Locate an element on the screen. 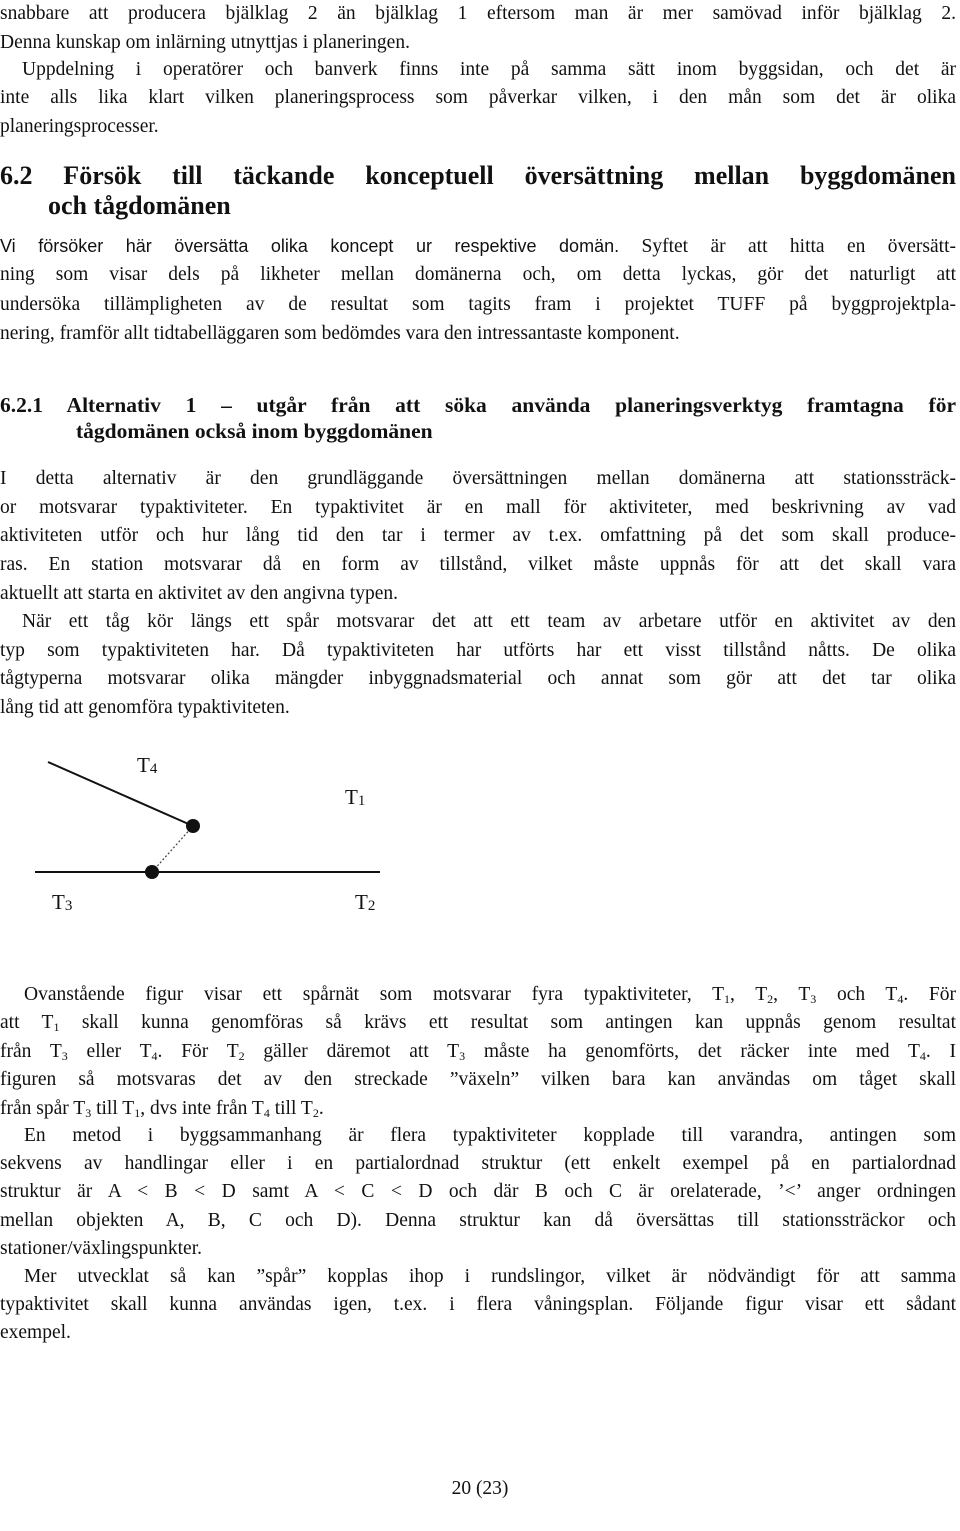  text-run: lång tid att genomföra typaktiviteten. is located at coordinates (145, 708).